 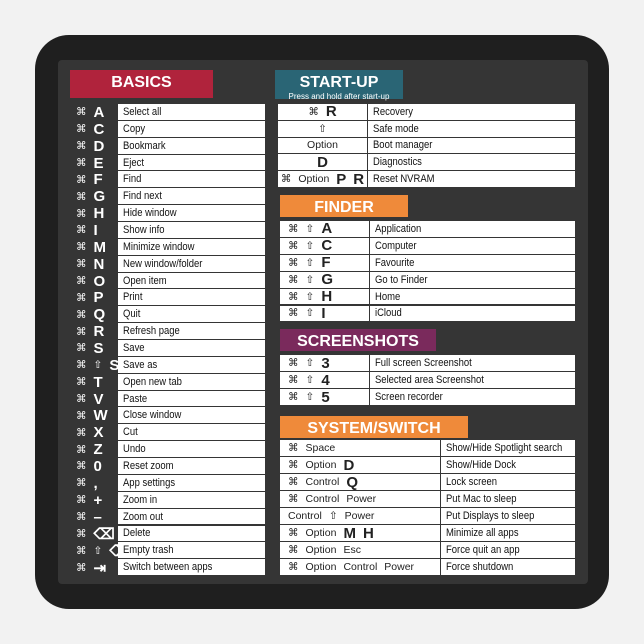 What do you see at coordinates (93, 112) in the screenshot?
I see `keys: ⌘ A` at bounding box center [93, 112].